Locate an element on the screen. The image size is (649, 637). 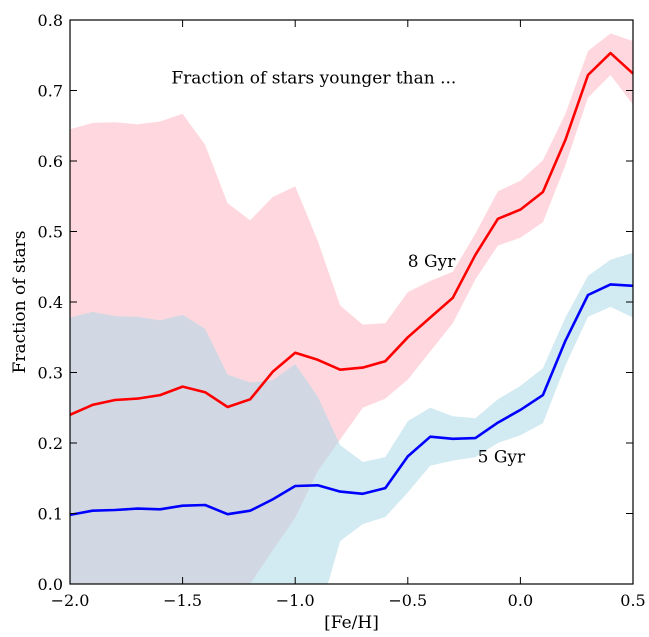
x-tick-label: 0.0 is located at coordinates (520, 600).